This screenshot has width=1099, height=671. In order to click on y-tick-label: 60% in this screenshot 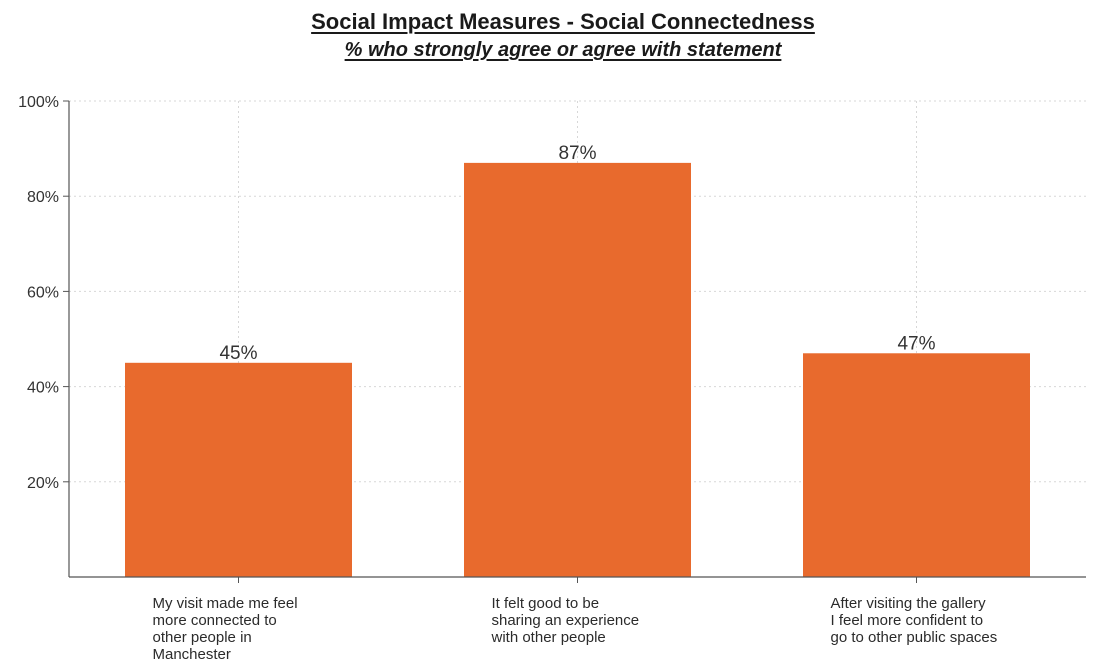, I will do `click(43, 292)`.